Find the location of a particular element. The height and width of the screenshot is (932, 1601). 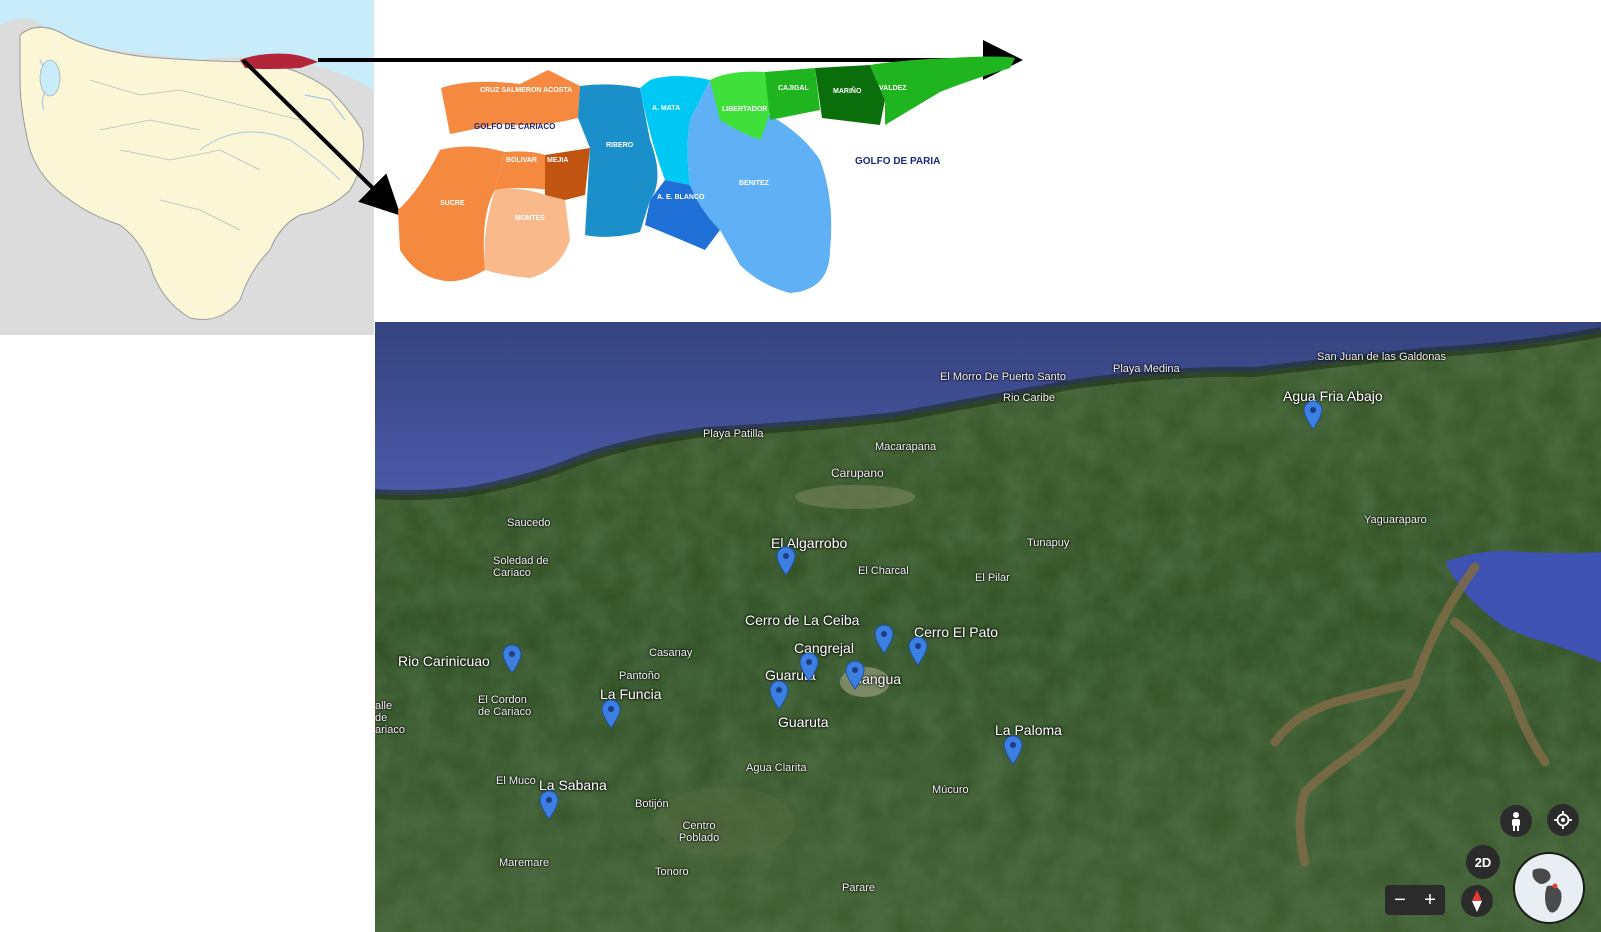

label-bolivar: BOLIVAR is located at coordinates (521, 160).